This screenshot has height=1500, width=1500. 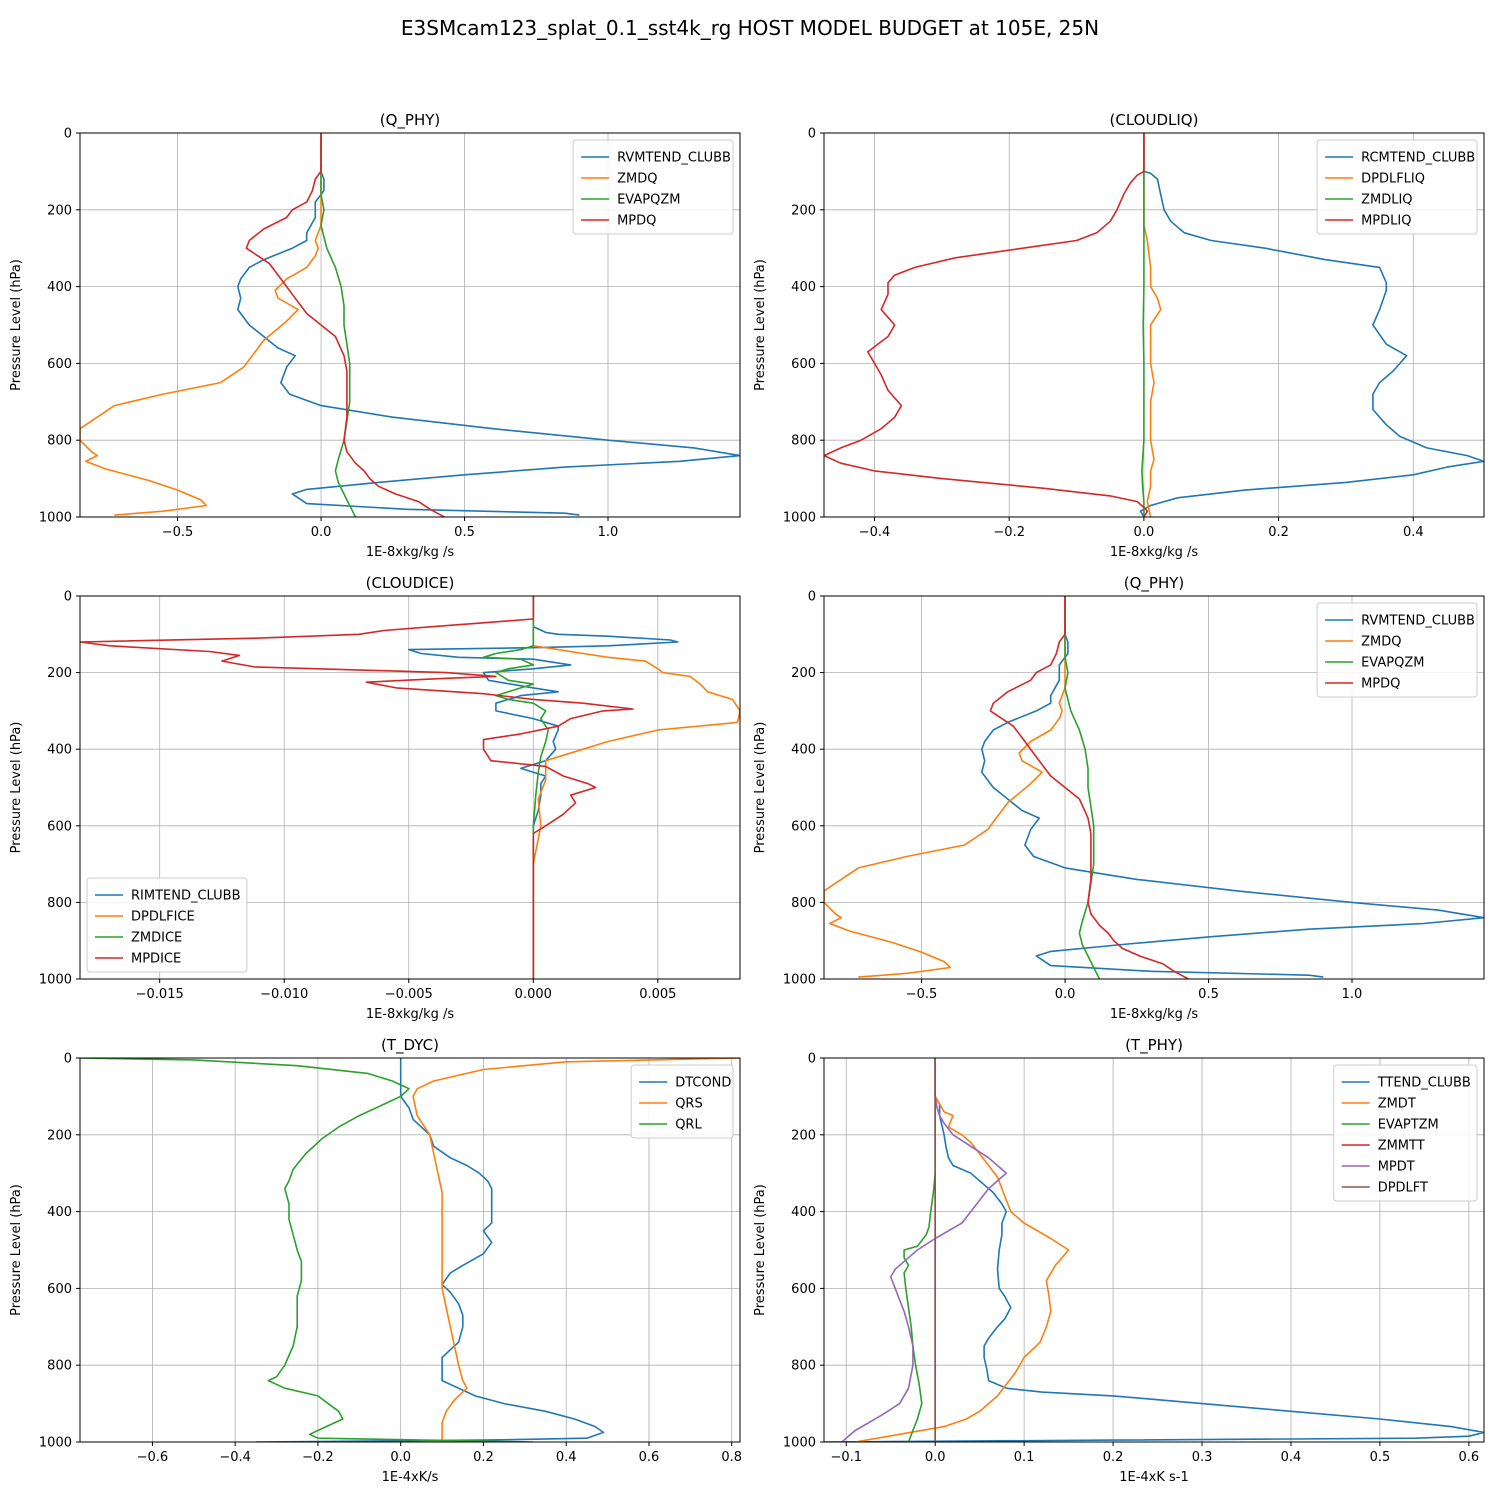 What do you see at coordinates (1311, 325) in the screenshot?
I see `series-line-rcmtend-clubb` at bounding box center [1311, 325].